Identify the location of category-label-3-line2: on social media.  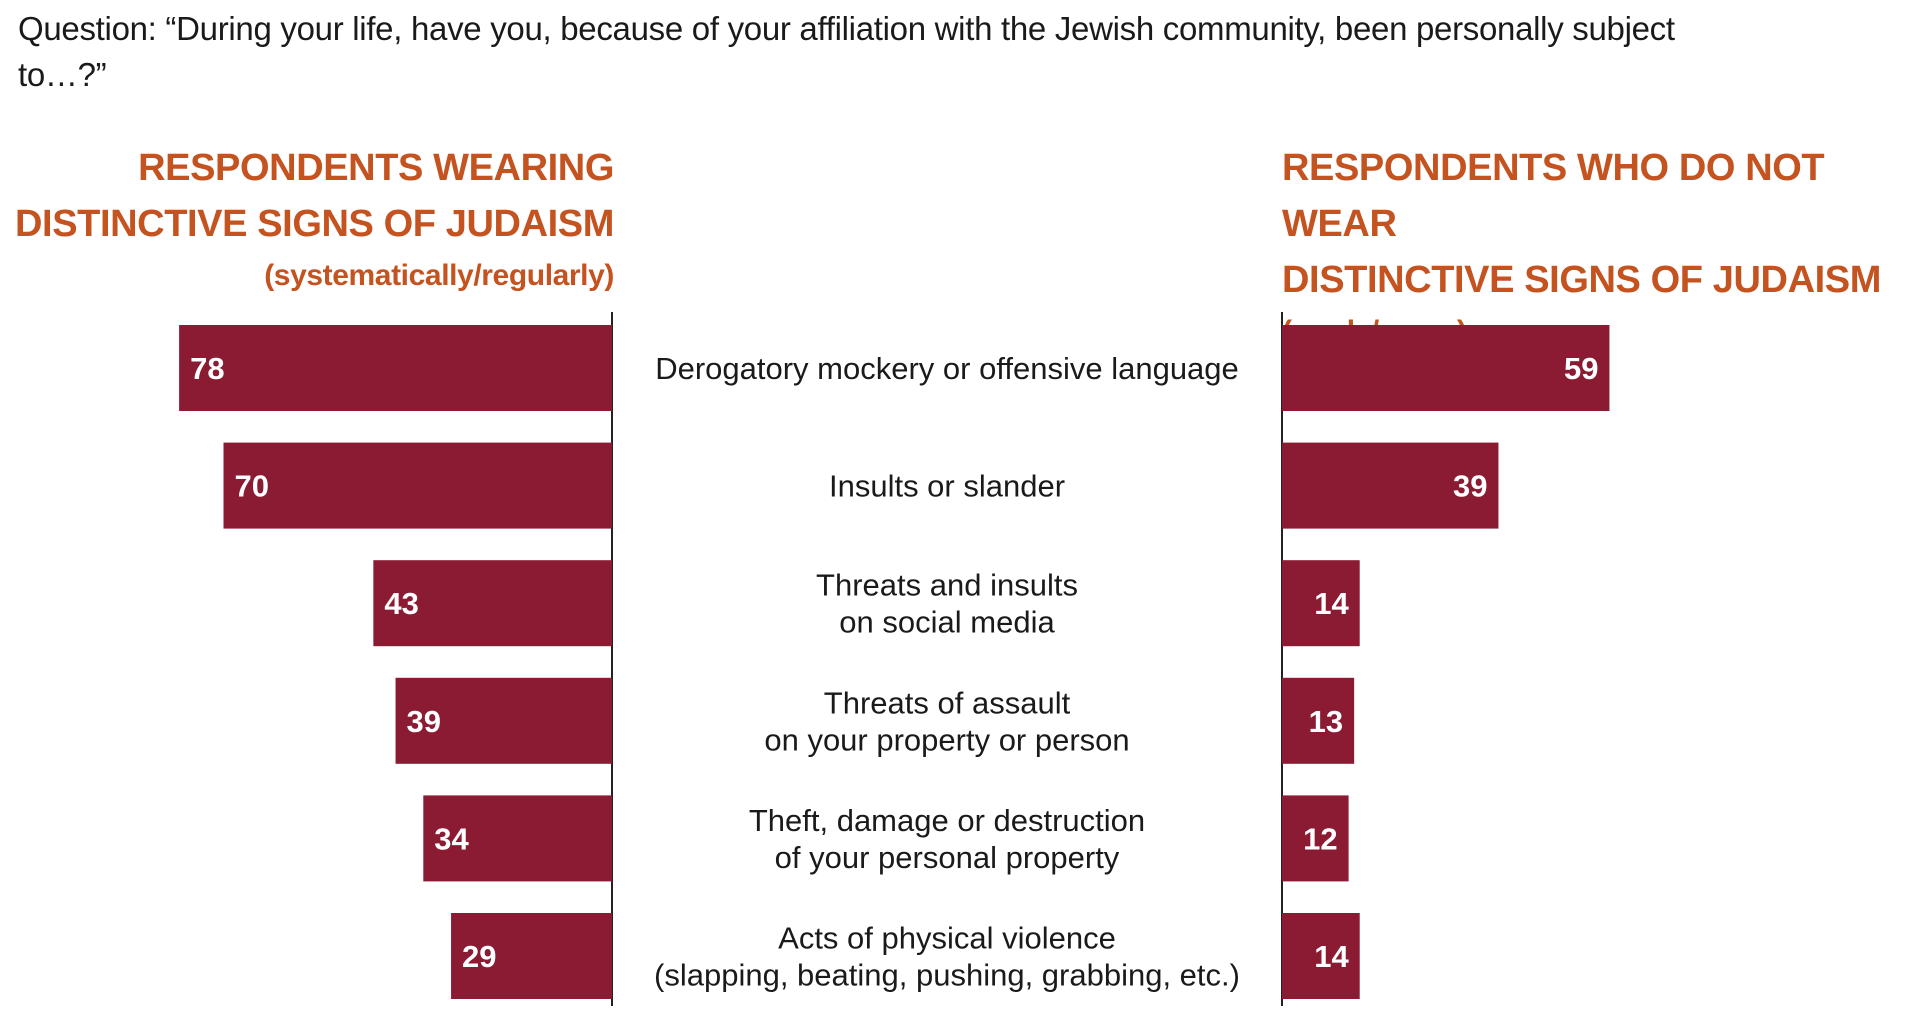
(947, 622).